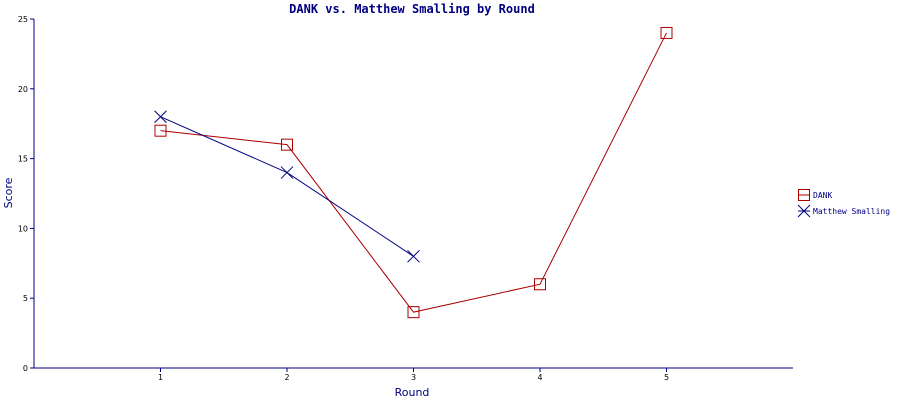 This screenshot has width=900, height=405. I want to click on legend-entry: DANK, so click(815, 195).